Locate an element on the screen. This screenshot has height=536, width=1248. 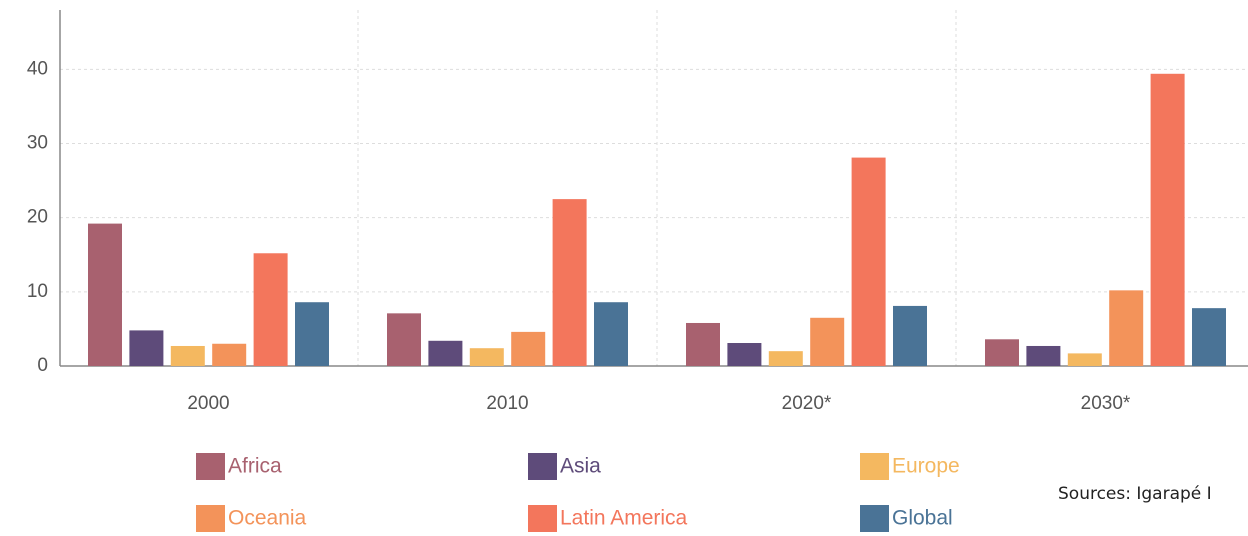
source-note: Sources: Igarapé I is located at coordinates (1135, 494).